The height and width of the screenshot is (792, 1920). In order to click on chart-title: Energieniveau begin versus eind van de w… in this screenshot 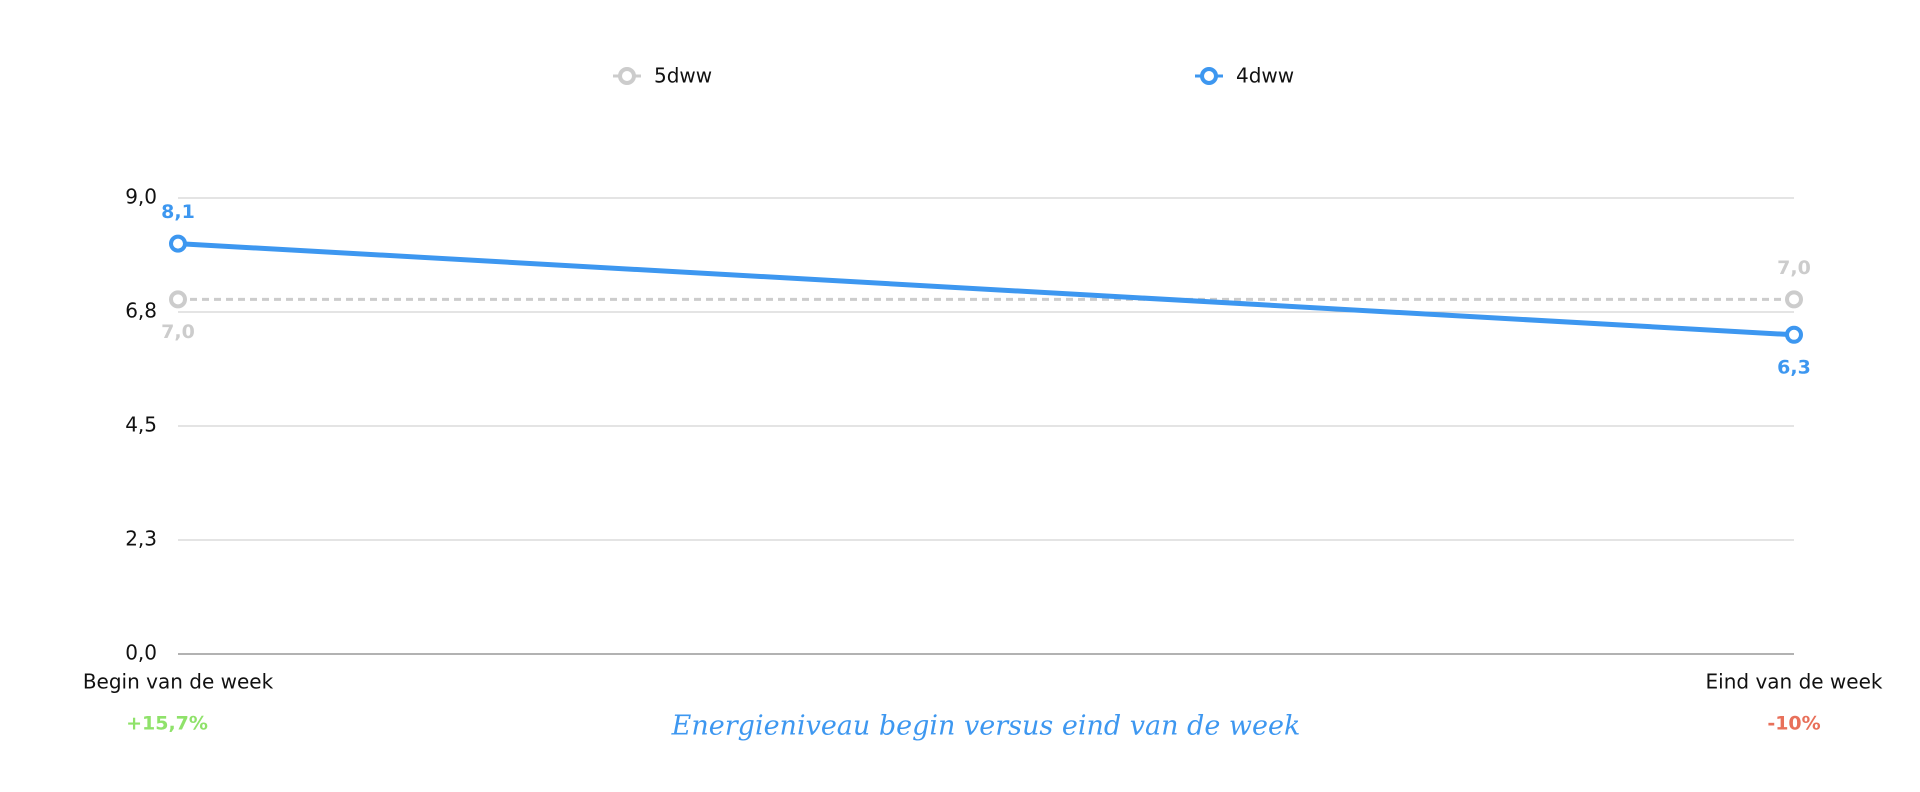, I will do `click(986, 726)`.